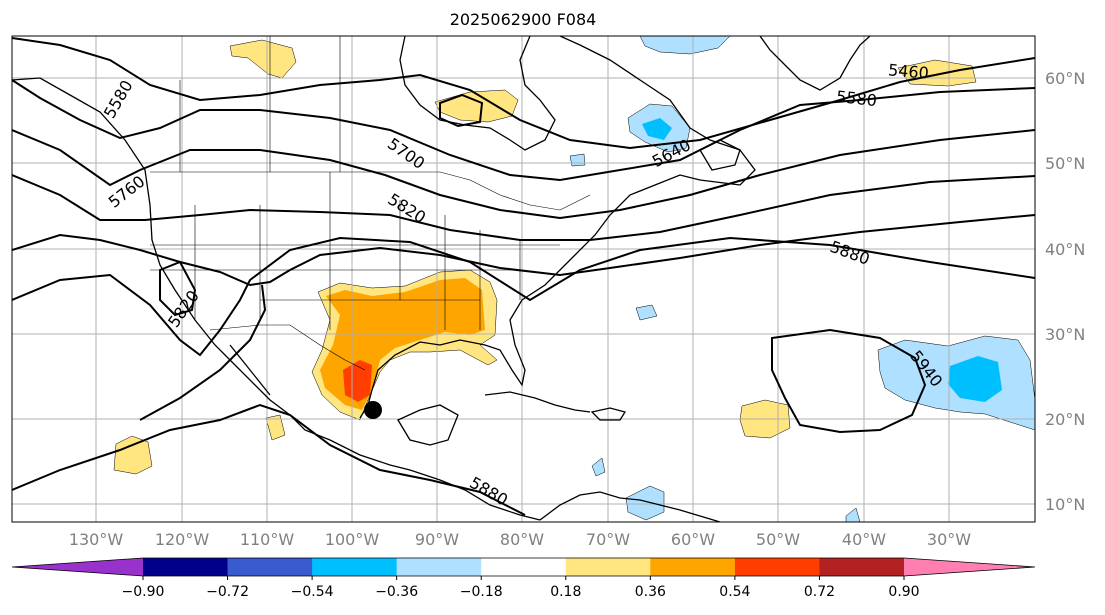  I want to click on coast-hispaniola, so click(608, 414).